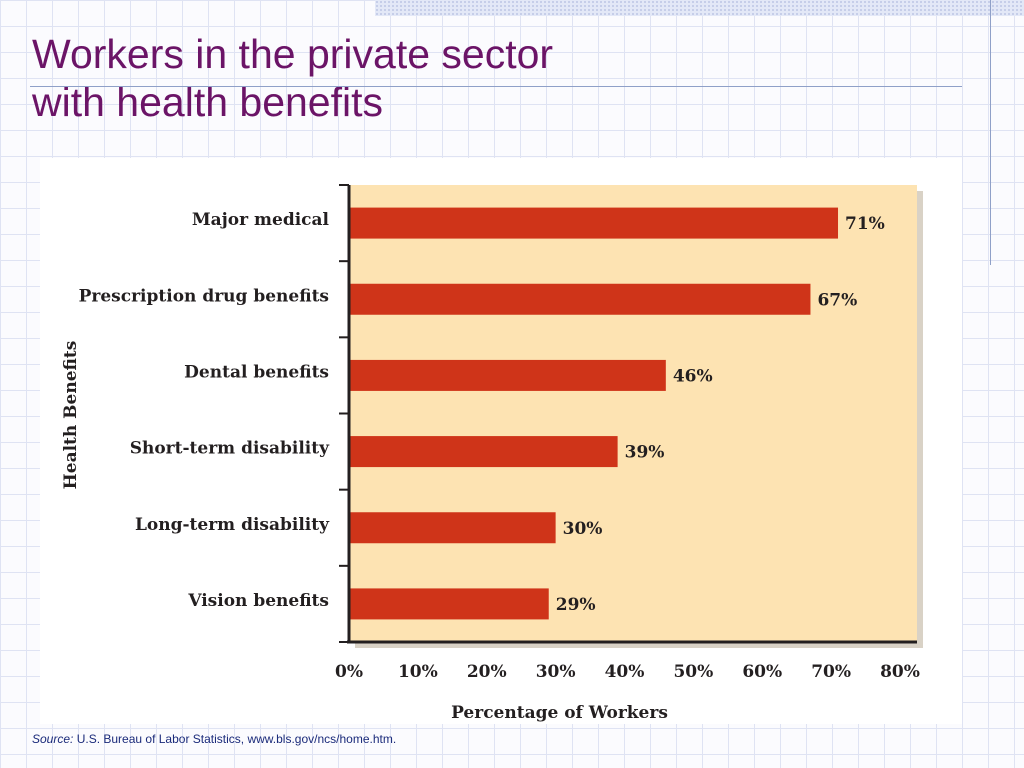 The width and height of the screenshot is (1024, 768). Describe the element at coordinates (261, 220) in the screenshot. I see `category-label-1: Major medical` at that location.